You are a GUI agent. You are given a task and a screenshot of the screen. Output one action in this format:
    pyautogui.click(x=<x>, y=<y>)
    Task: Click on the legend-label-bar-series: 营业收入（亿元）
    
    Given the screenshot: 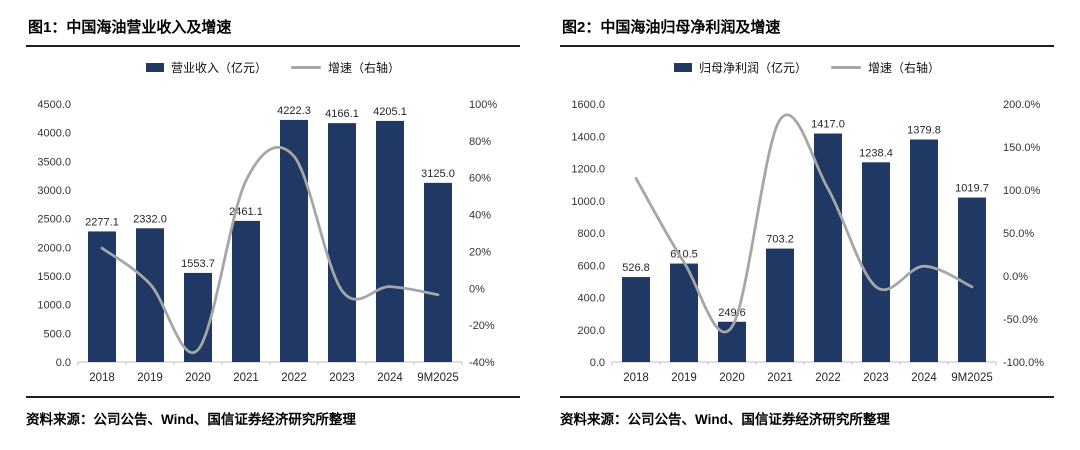 What is the action you would take?
    pyautogui.click(x=218, y=68)
    